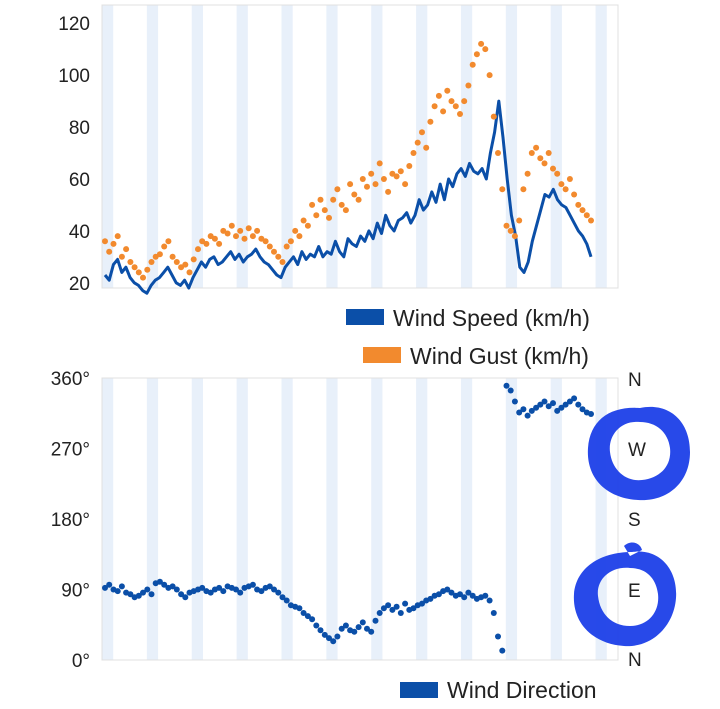  I want to click on y-tick-label: 180°, so click(70, 520).